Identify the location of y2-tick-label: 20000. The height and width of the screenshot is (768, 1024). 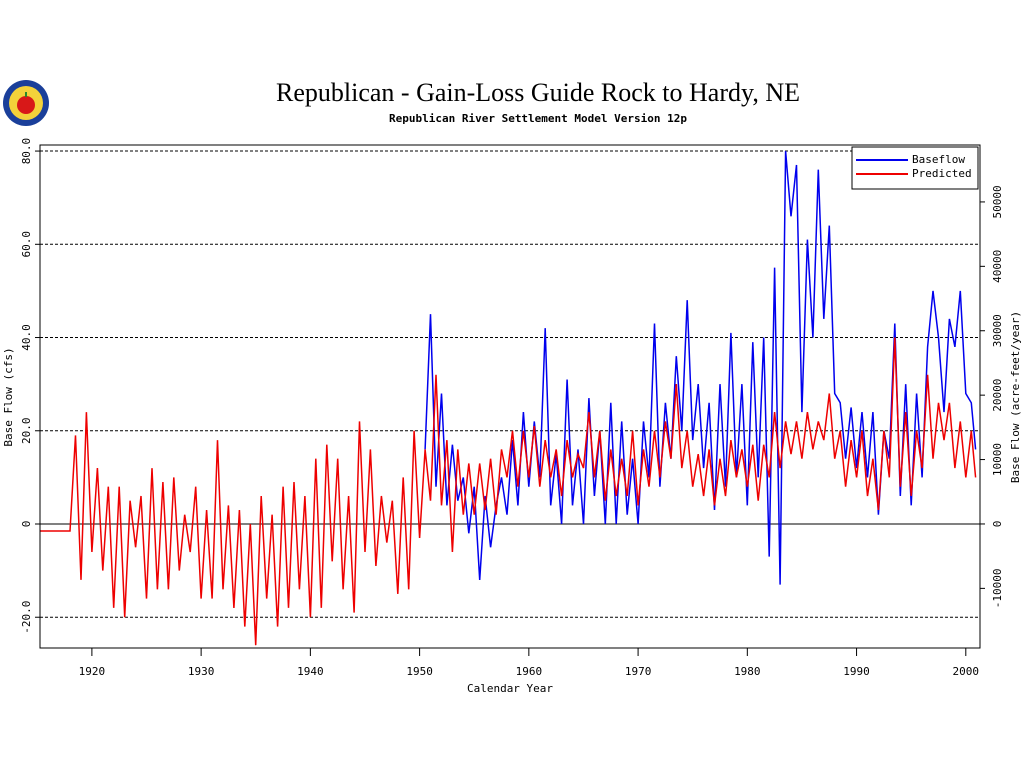
(997, 395).